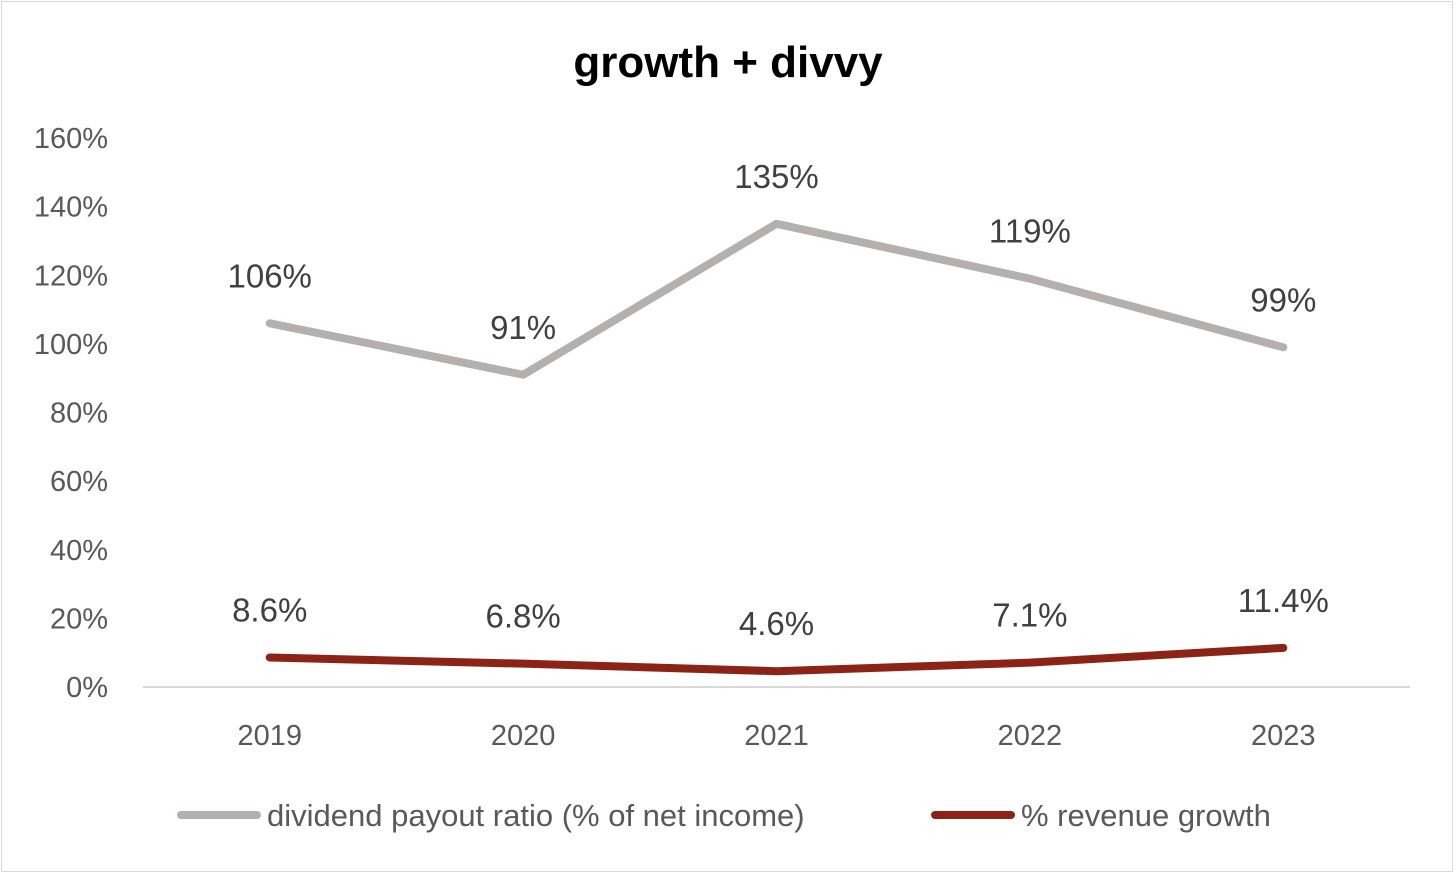 The width and height of the screenshot is (1456, 875). I want to click on x-tick-label: 2023, so click(1283, 736).